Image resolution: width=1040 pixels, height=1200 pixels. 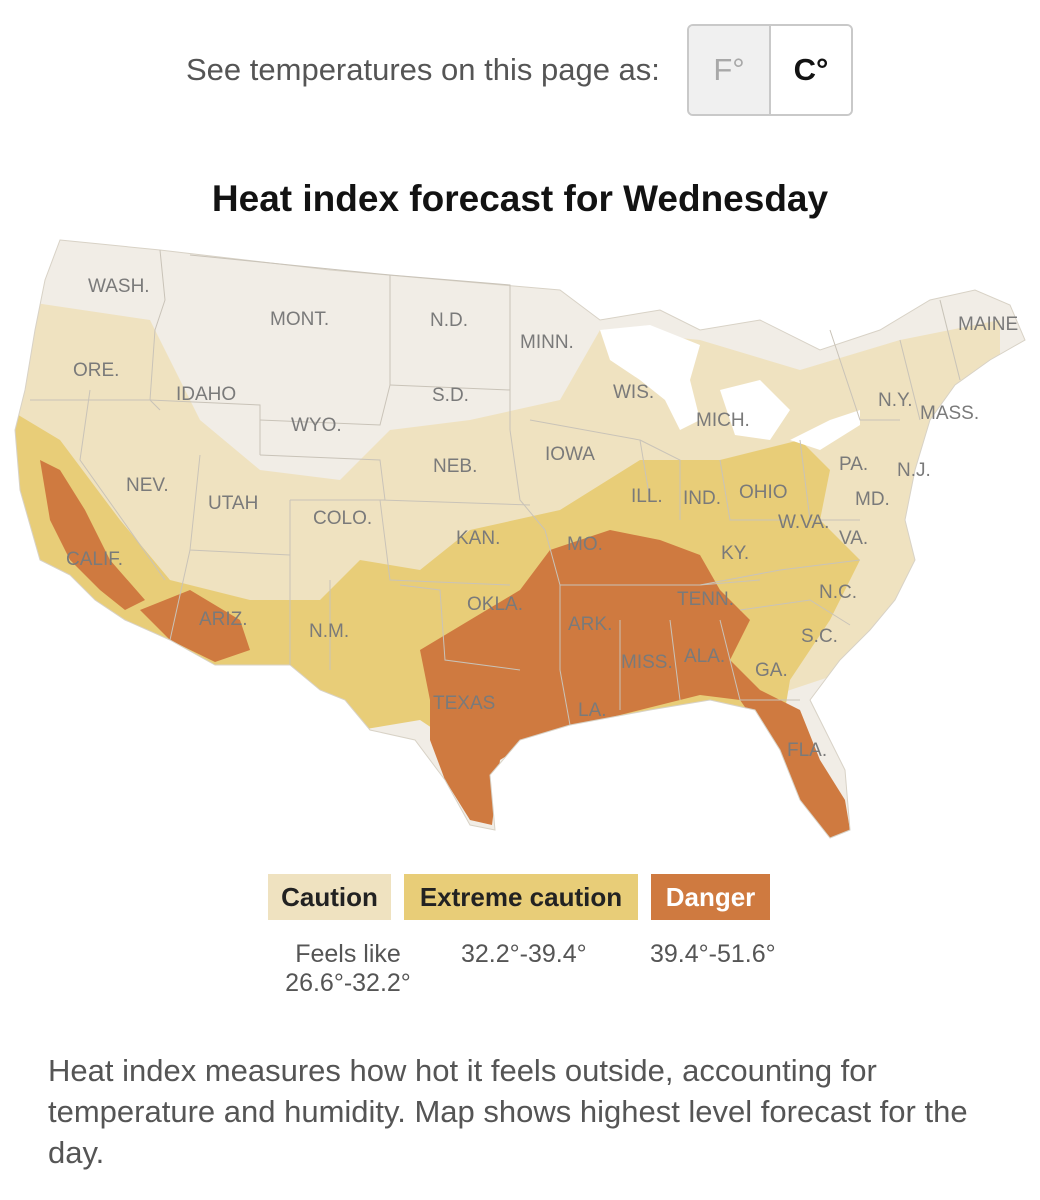 I want to click on state-label-nj: N.J., so click(x=914, y=470).